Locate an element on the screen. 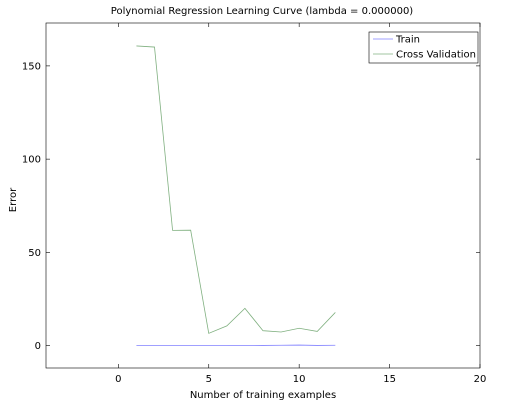  legend-entry: Cross Validation is located at coordinates (436, 55).